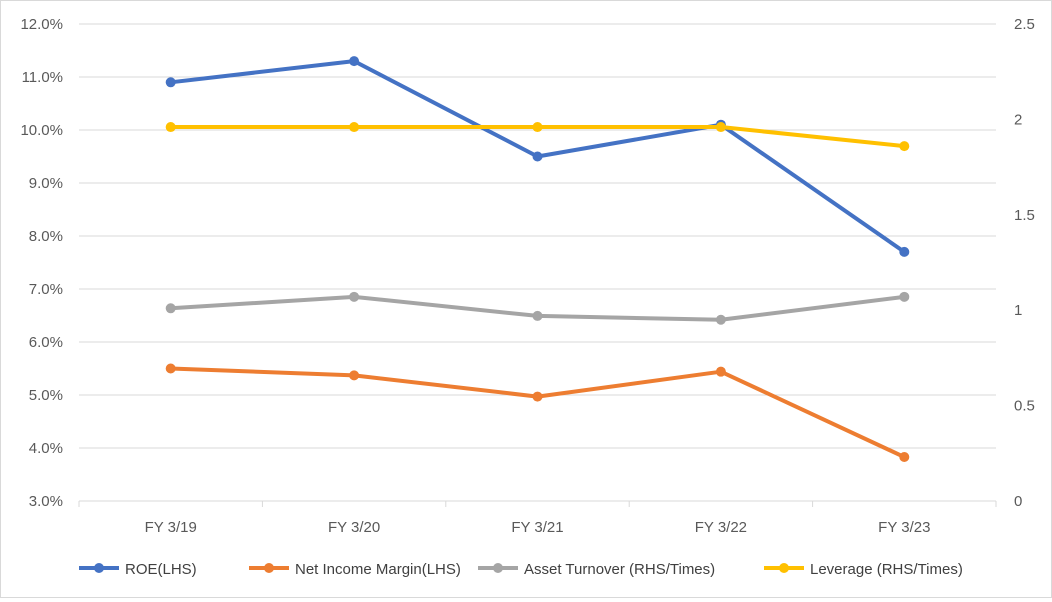  What do you see at coordinates (537, 137) in the screenshot?
I see `series-leverage-rhs-times` at bounding box center [537, 137].